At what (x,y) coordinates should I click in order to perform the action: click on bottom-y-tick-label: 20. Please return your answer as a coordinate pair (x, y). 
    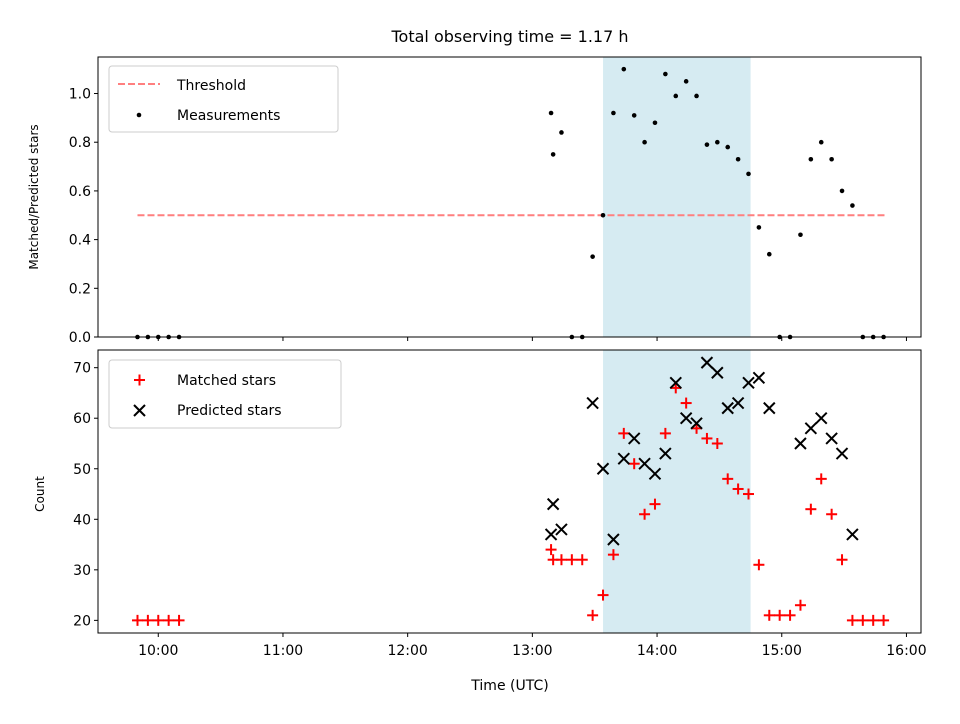
    Looking at the image, I should click on (82, 621).